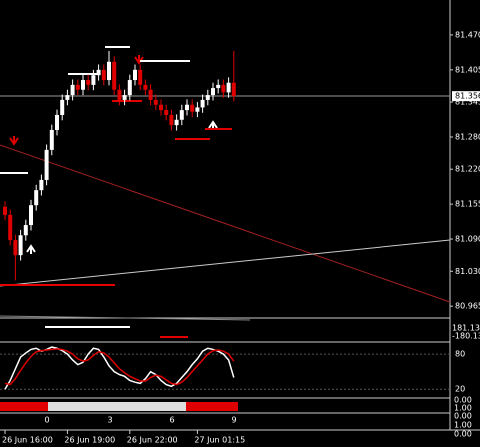  I want to click on indicator-x-label: 0, so click(46, 420).